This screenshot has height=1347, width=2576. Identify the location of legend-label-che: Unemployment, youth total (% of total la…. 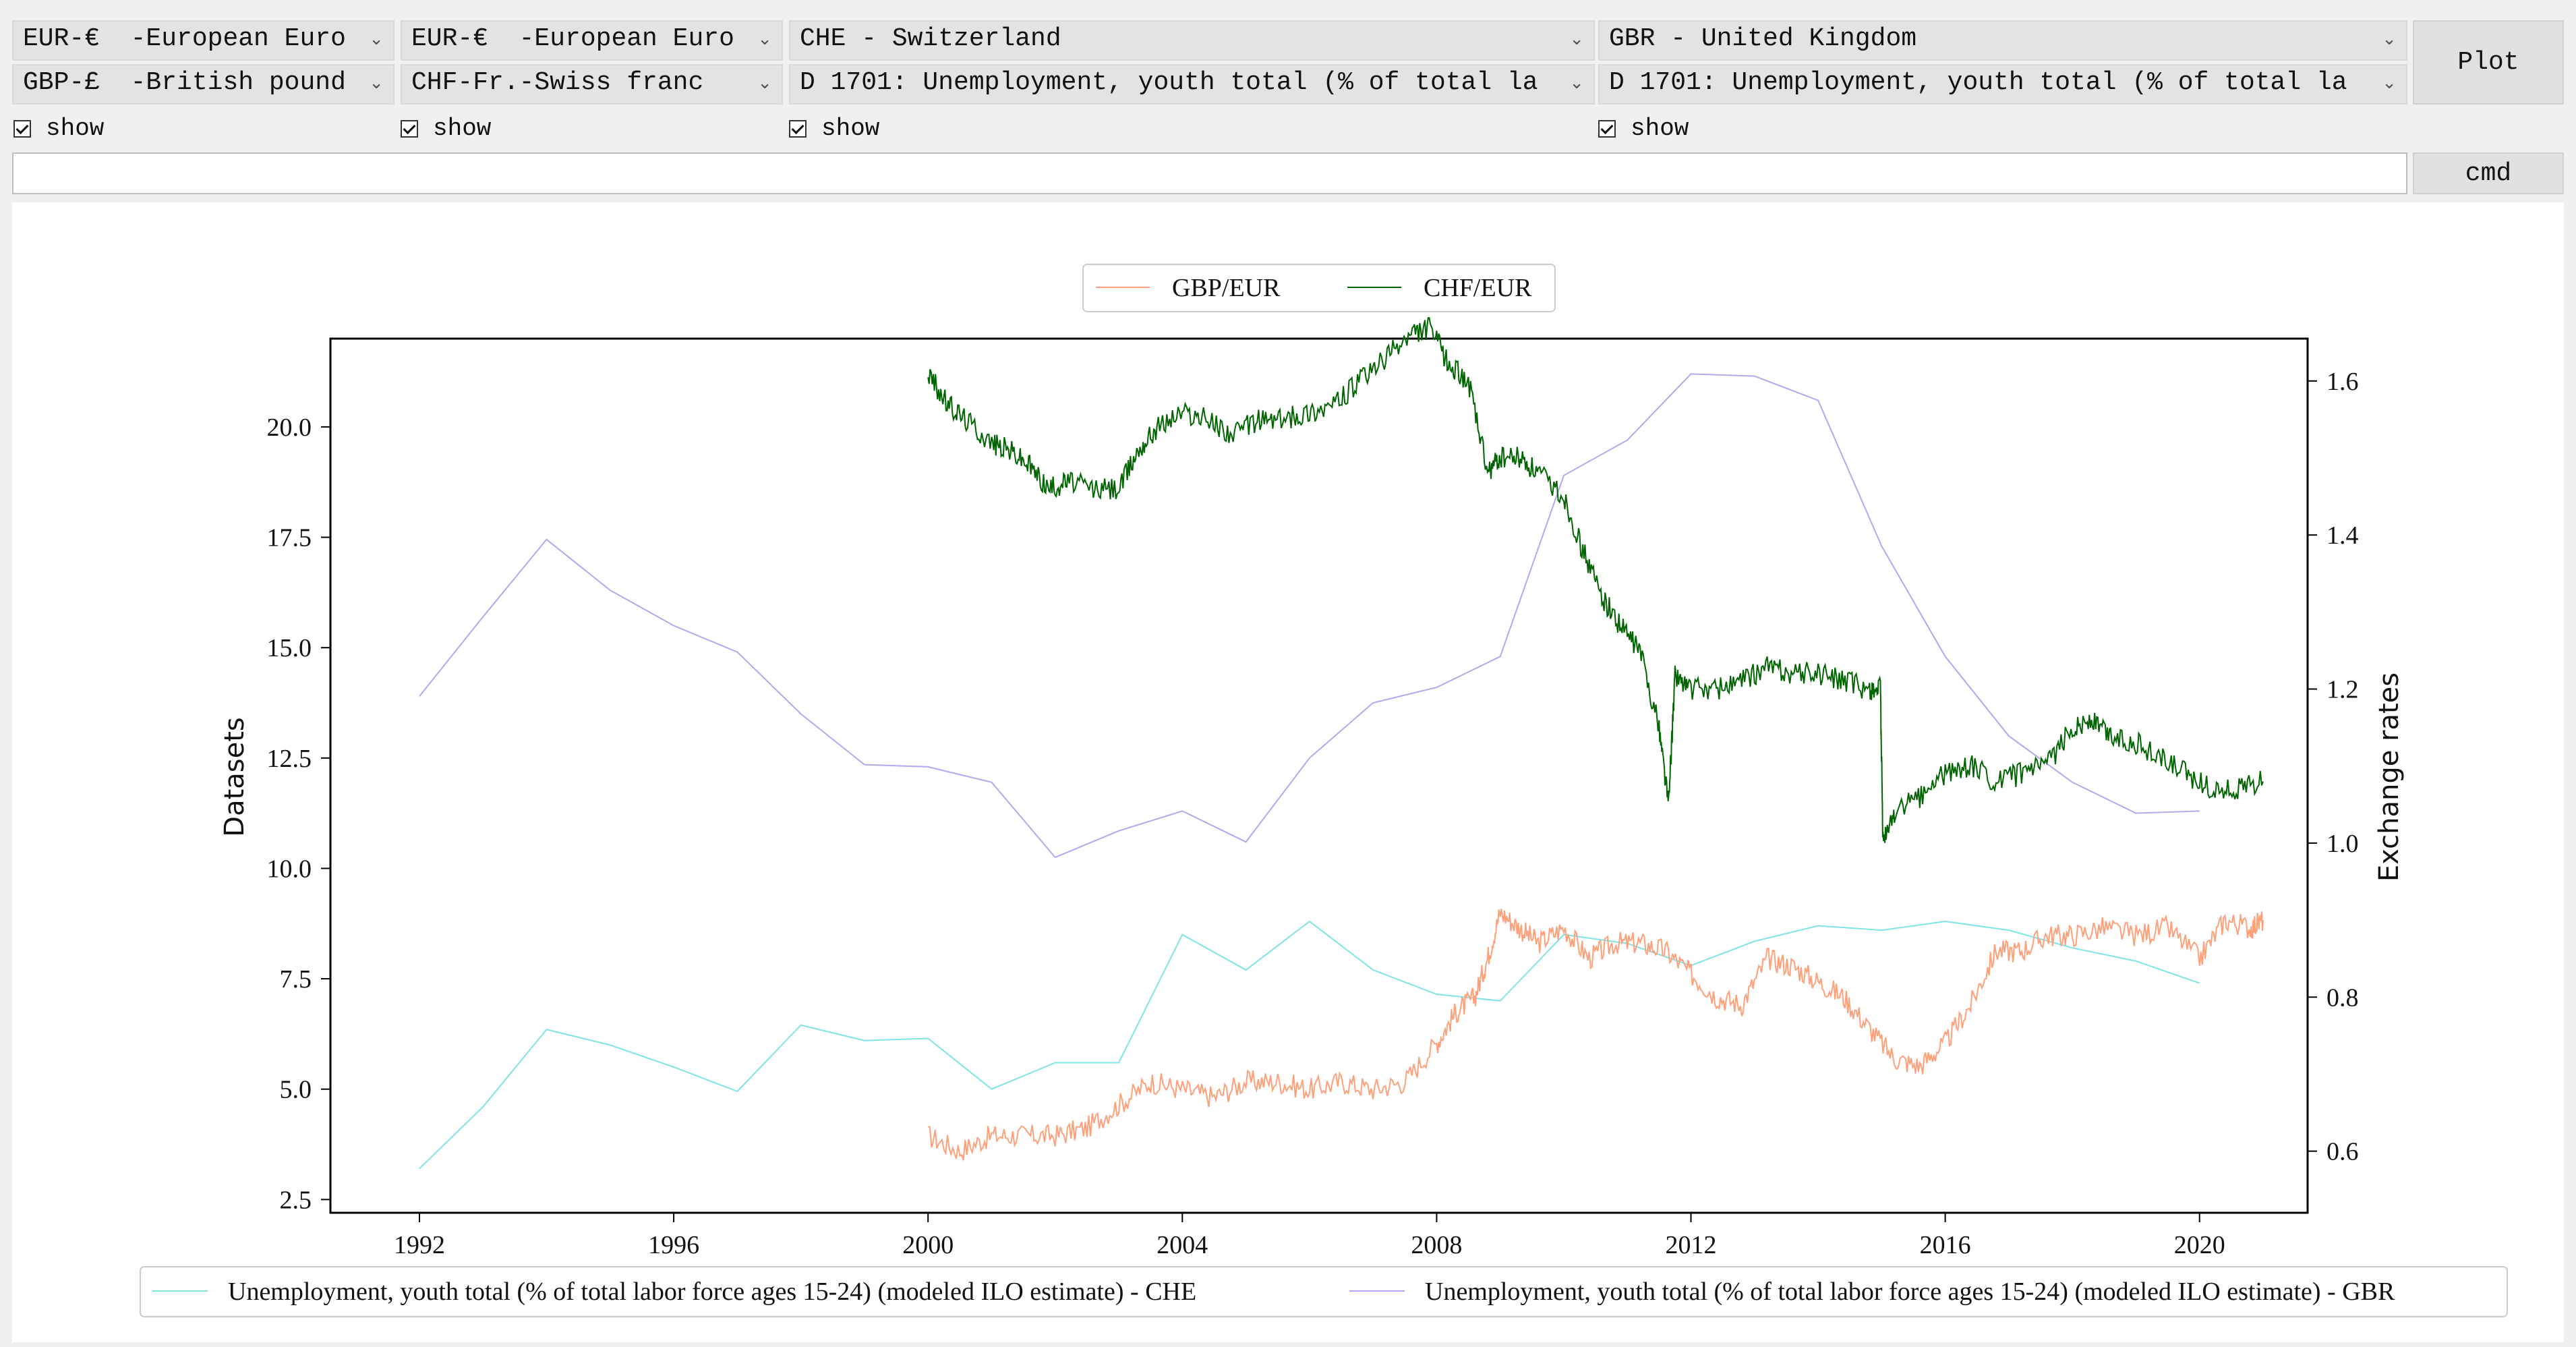
(712, 1292).